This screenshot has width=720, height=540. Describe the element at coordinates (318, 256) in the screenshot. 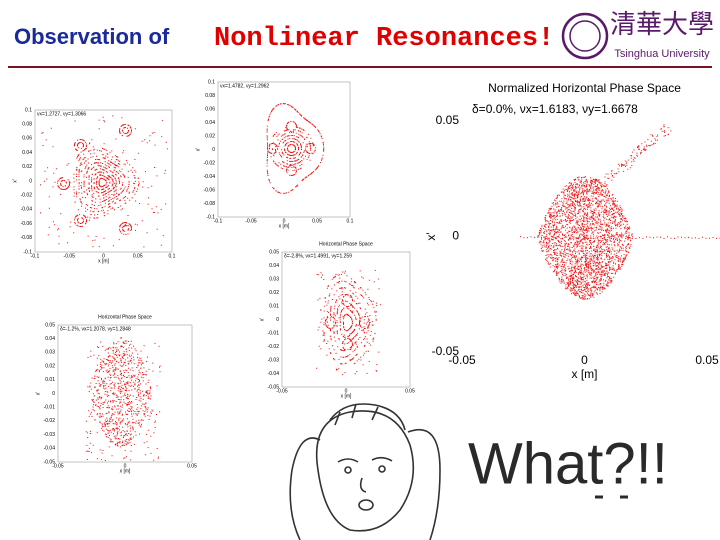

I see `plot-subtitle: δ=-2.8%, νx=1.4991, νy=1.259` at that location.